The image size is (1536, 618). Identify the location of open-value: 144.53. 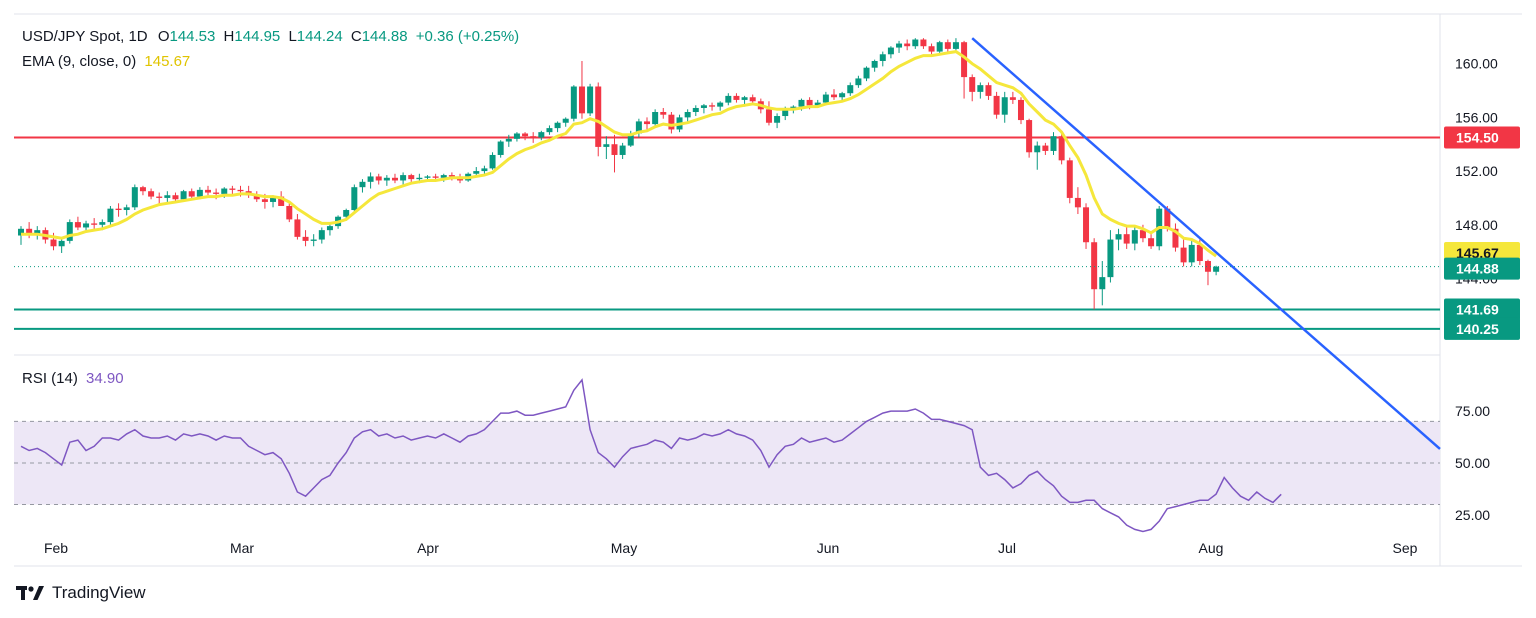
(192, 36).